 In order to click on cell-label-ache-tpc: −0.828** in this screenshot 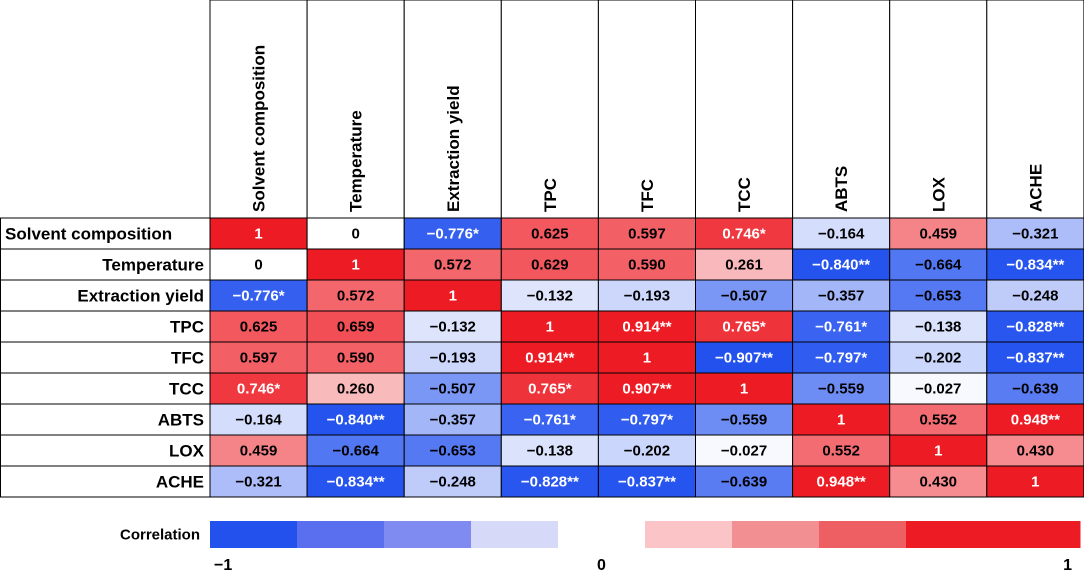, I will do `click(550, 482)`.